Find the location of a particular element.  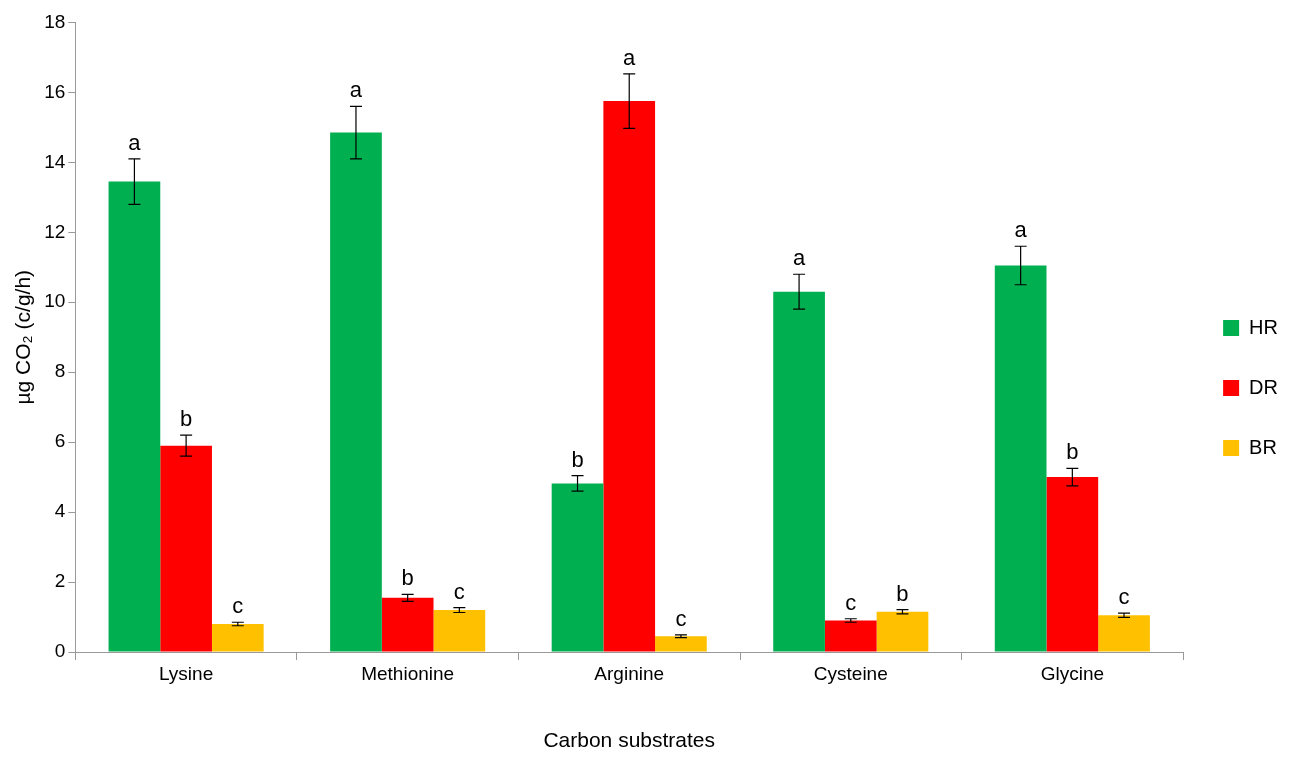

x-tick-label: Lysine is located at coordinates (186, 673).